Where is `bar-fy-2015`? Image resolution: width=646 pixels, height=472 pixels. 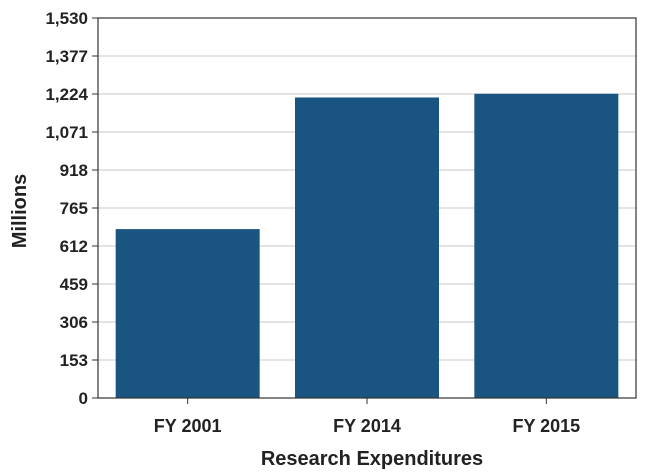
bar-fy-2015 is located at coordinates (546, 245).